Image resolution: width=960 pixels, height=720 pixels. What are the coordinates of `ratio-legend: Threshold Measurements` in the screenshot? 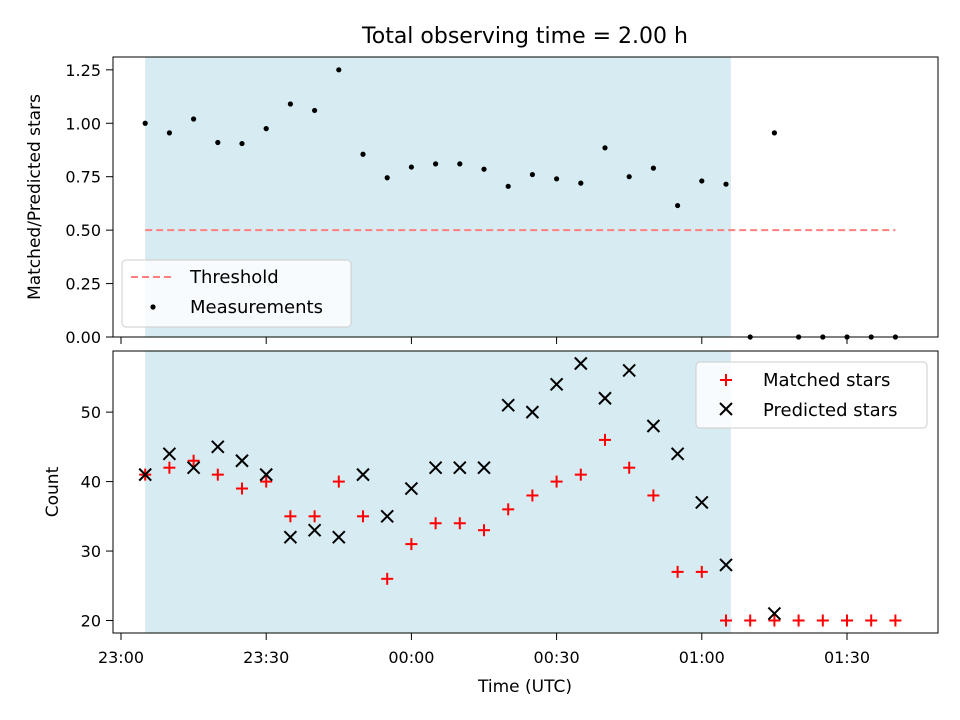 It's located at (236, 293).